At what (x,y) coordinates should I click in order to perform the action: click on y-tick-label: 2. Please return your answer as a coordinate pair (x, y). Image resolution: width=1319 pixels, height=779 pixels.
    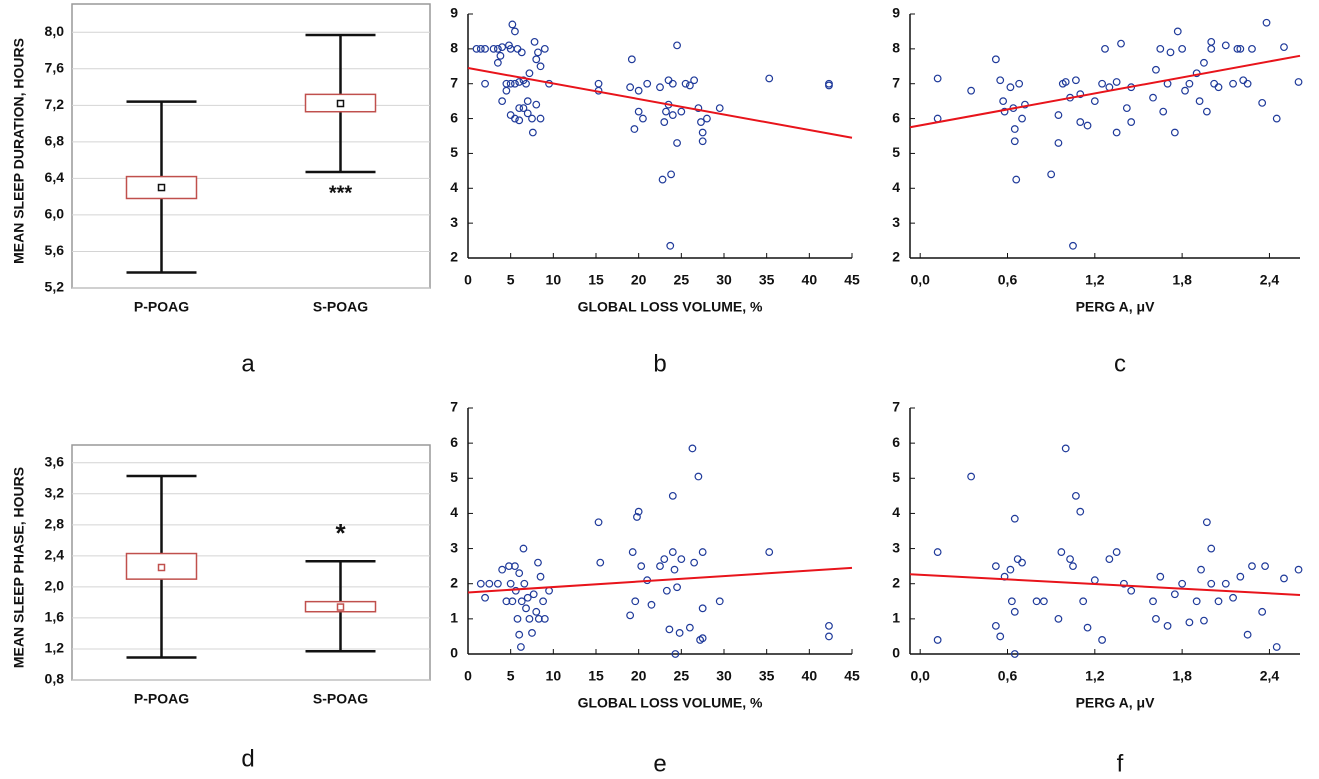
    Looking at the image, I should click on (896, 582).